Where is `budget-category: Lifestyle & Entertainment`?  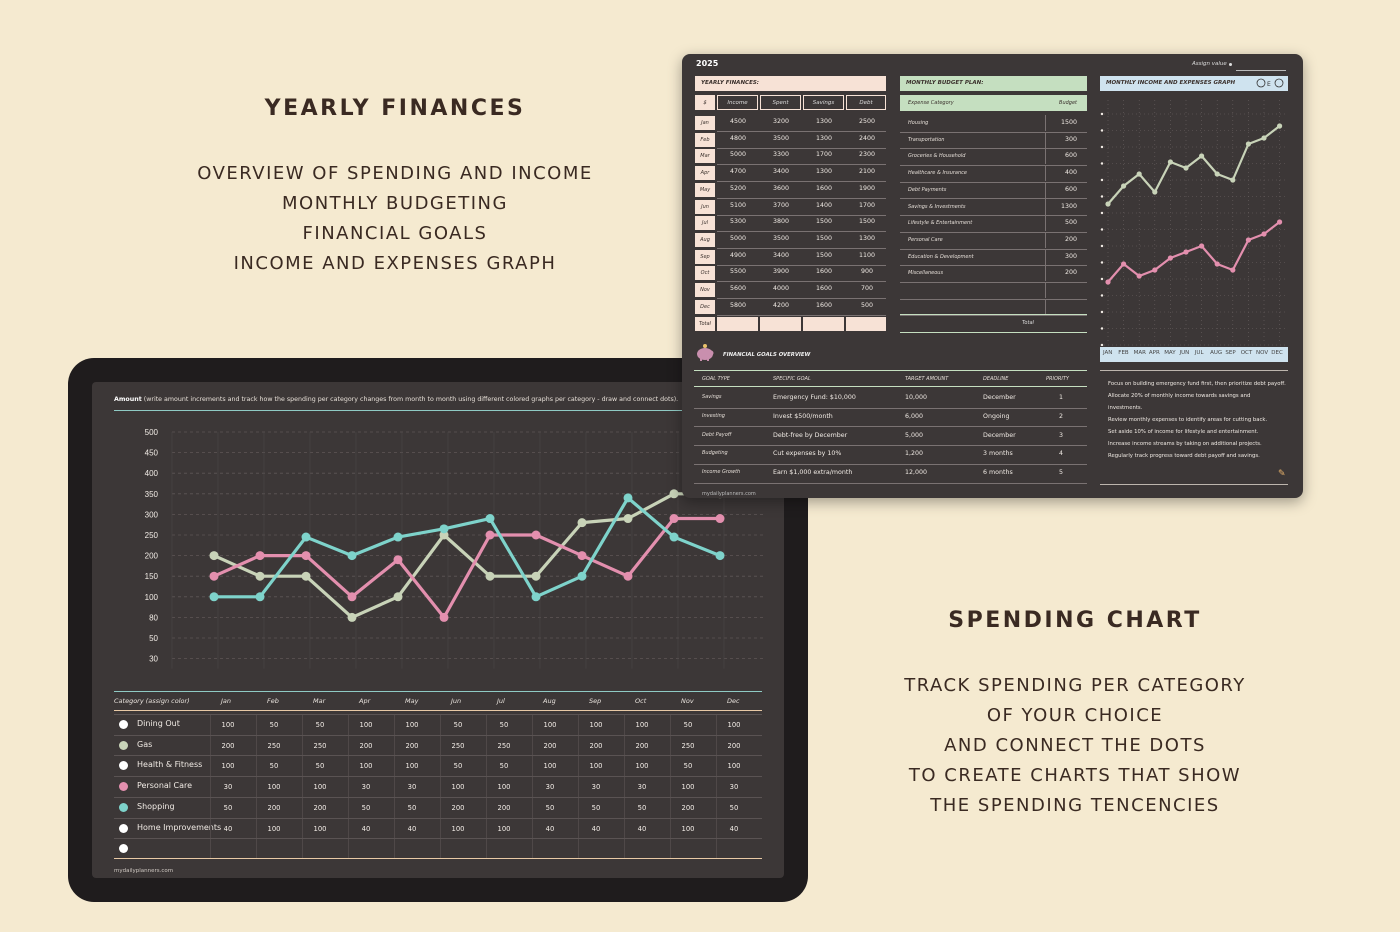 budget-category: Lifestyle & Entertainment is located at coordinates (940, 223).